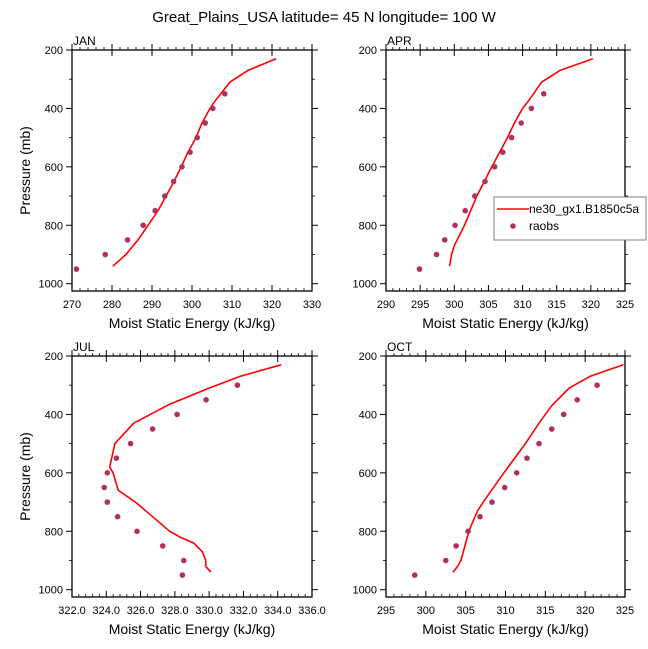 This screenshot has height=649, width=648. I want to click on x-tick-label: 334.0, so click(278, 611).